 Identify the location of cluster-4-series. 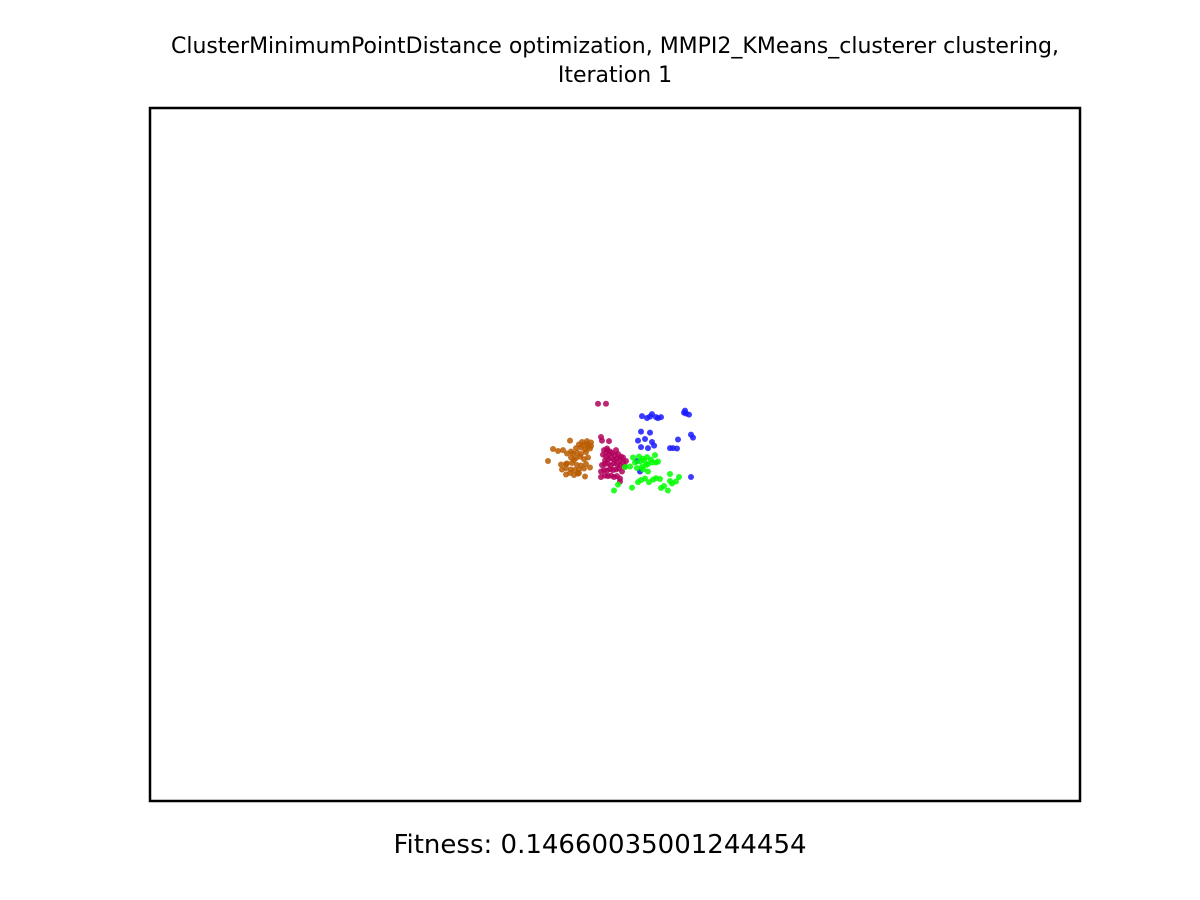
(646, 473).